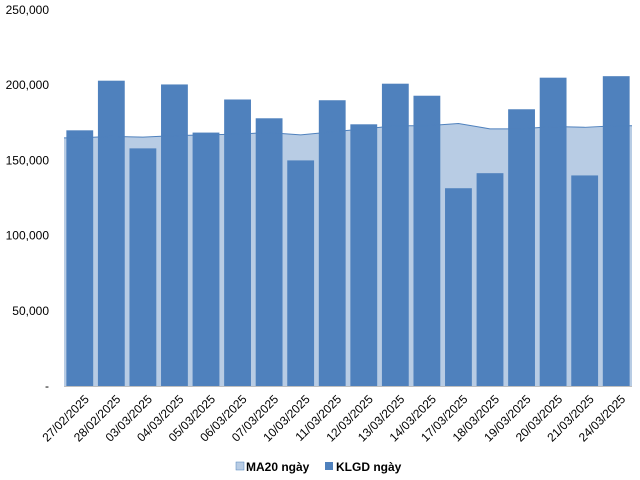 The width and height of the screenshot is (640, 480). What do you see at coordinates (553, 232) in the screenshot?
I see `bar-20/03/2025` at bounding box center [553, 232].